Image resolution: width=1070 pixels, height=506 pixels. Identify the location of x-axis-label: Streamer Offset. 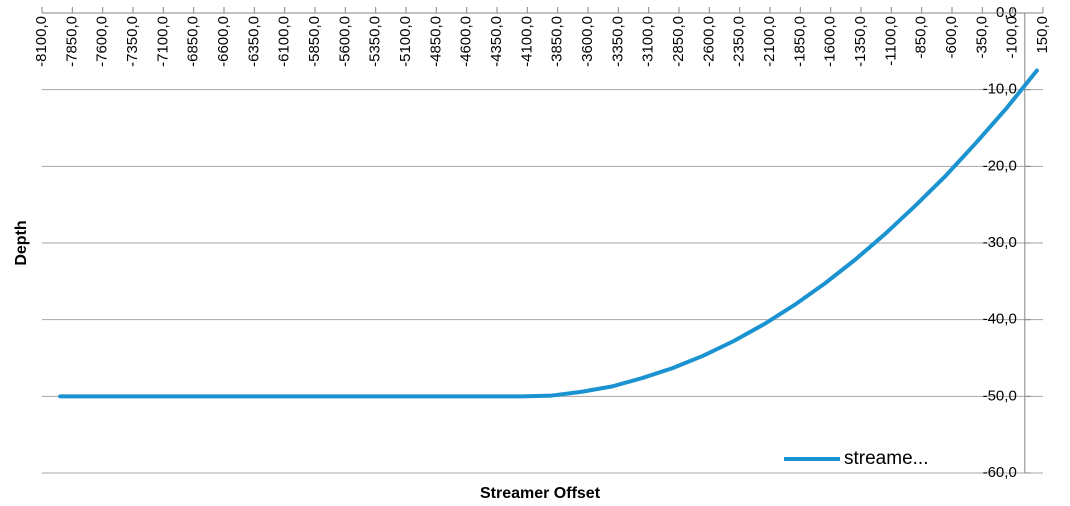
(540, 493).